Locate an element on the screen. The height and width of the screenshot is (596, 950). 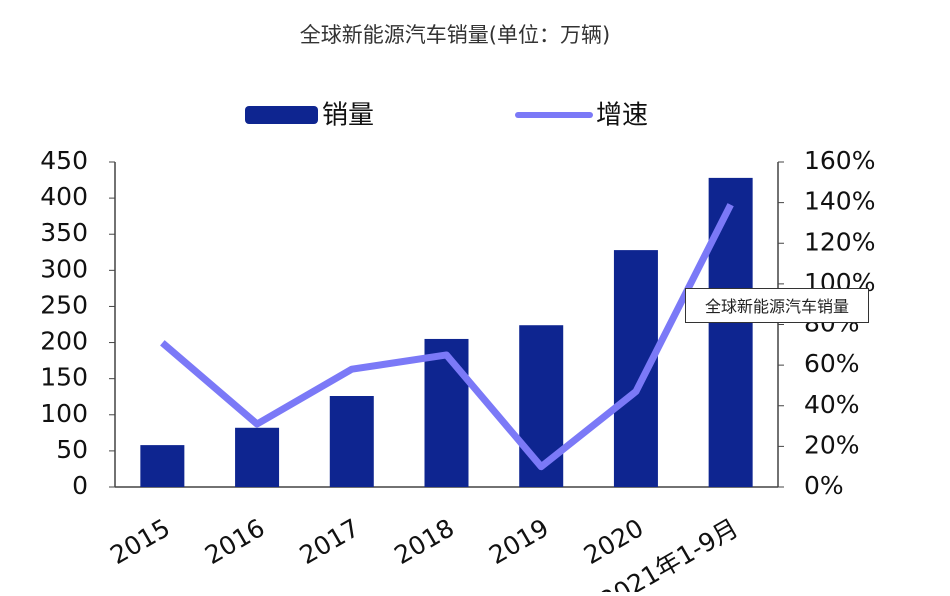
legend-swatch is located at coordinates (281, 115).